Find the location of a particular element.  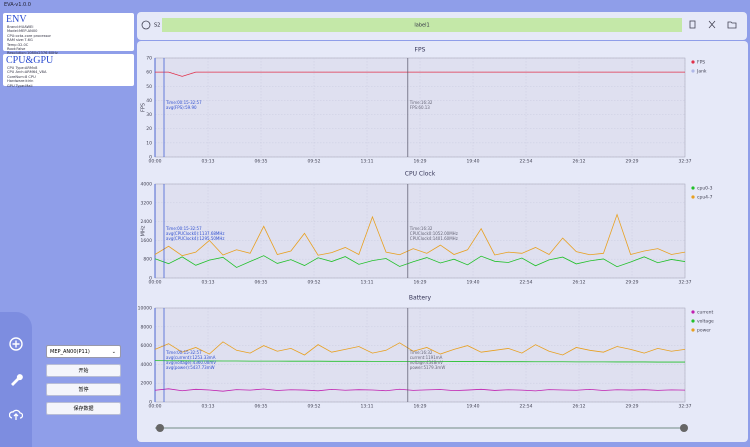

y-tick-label: 1600 is located at coordinates (147, 241).